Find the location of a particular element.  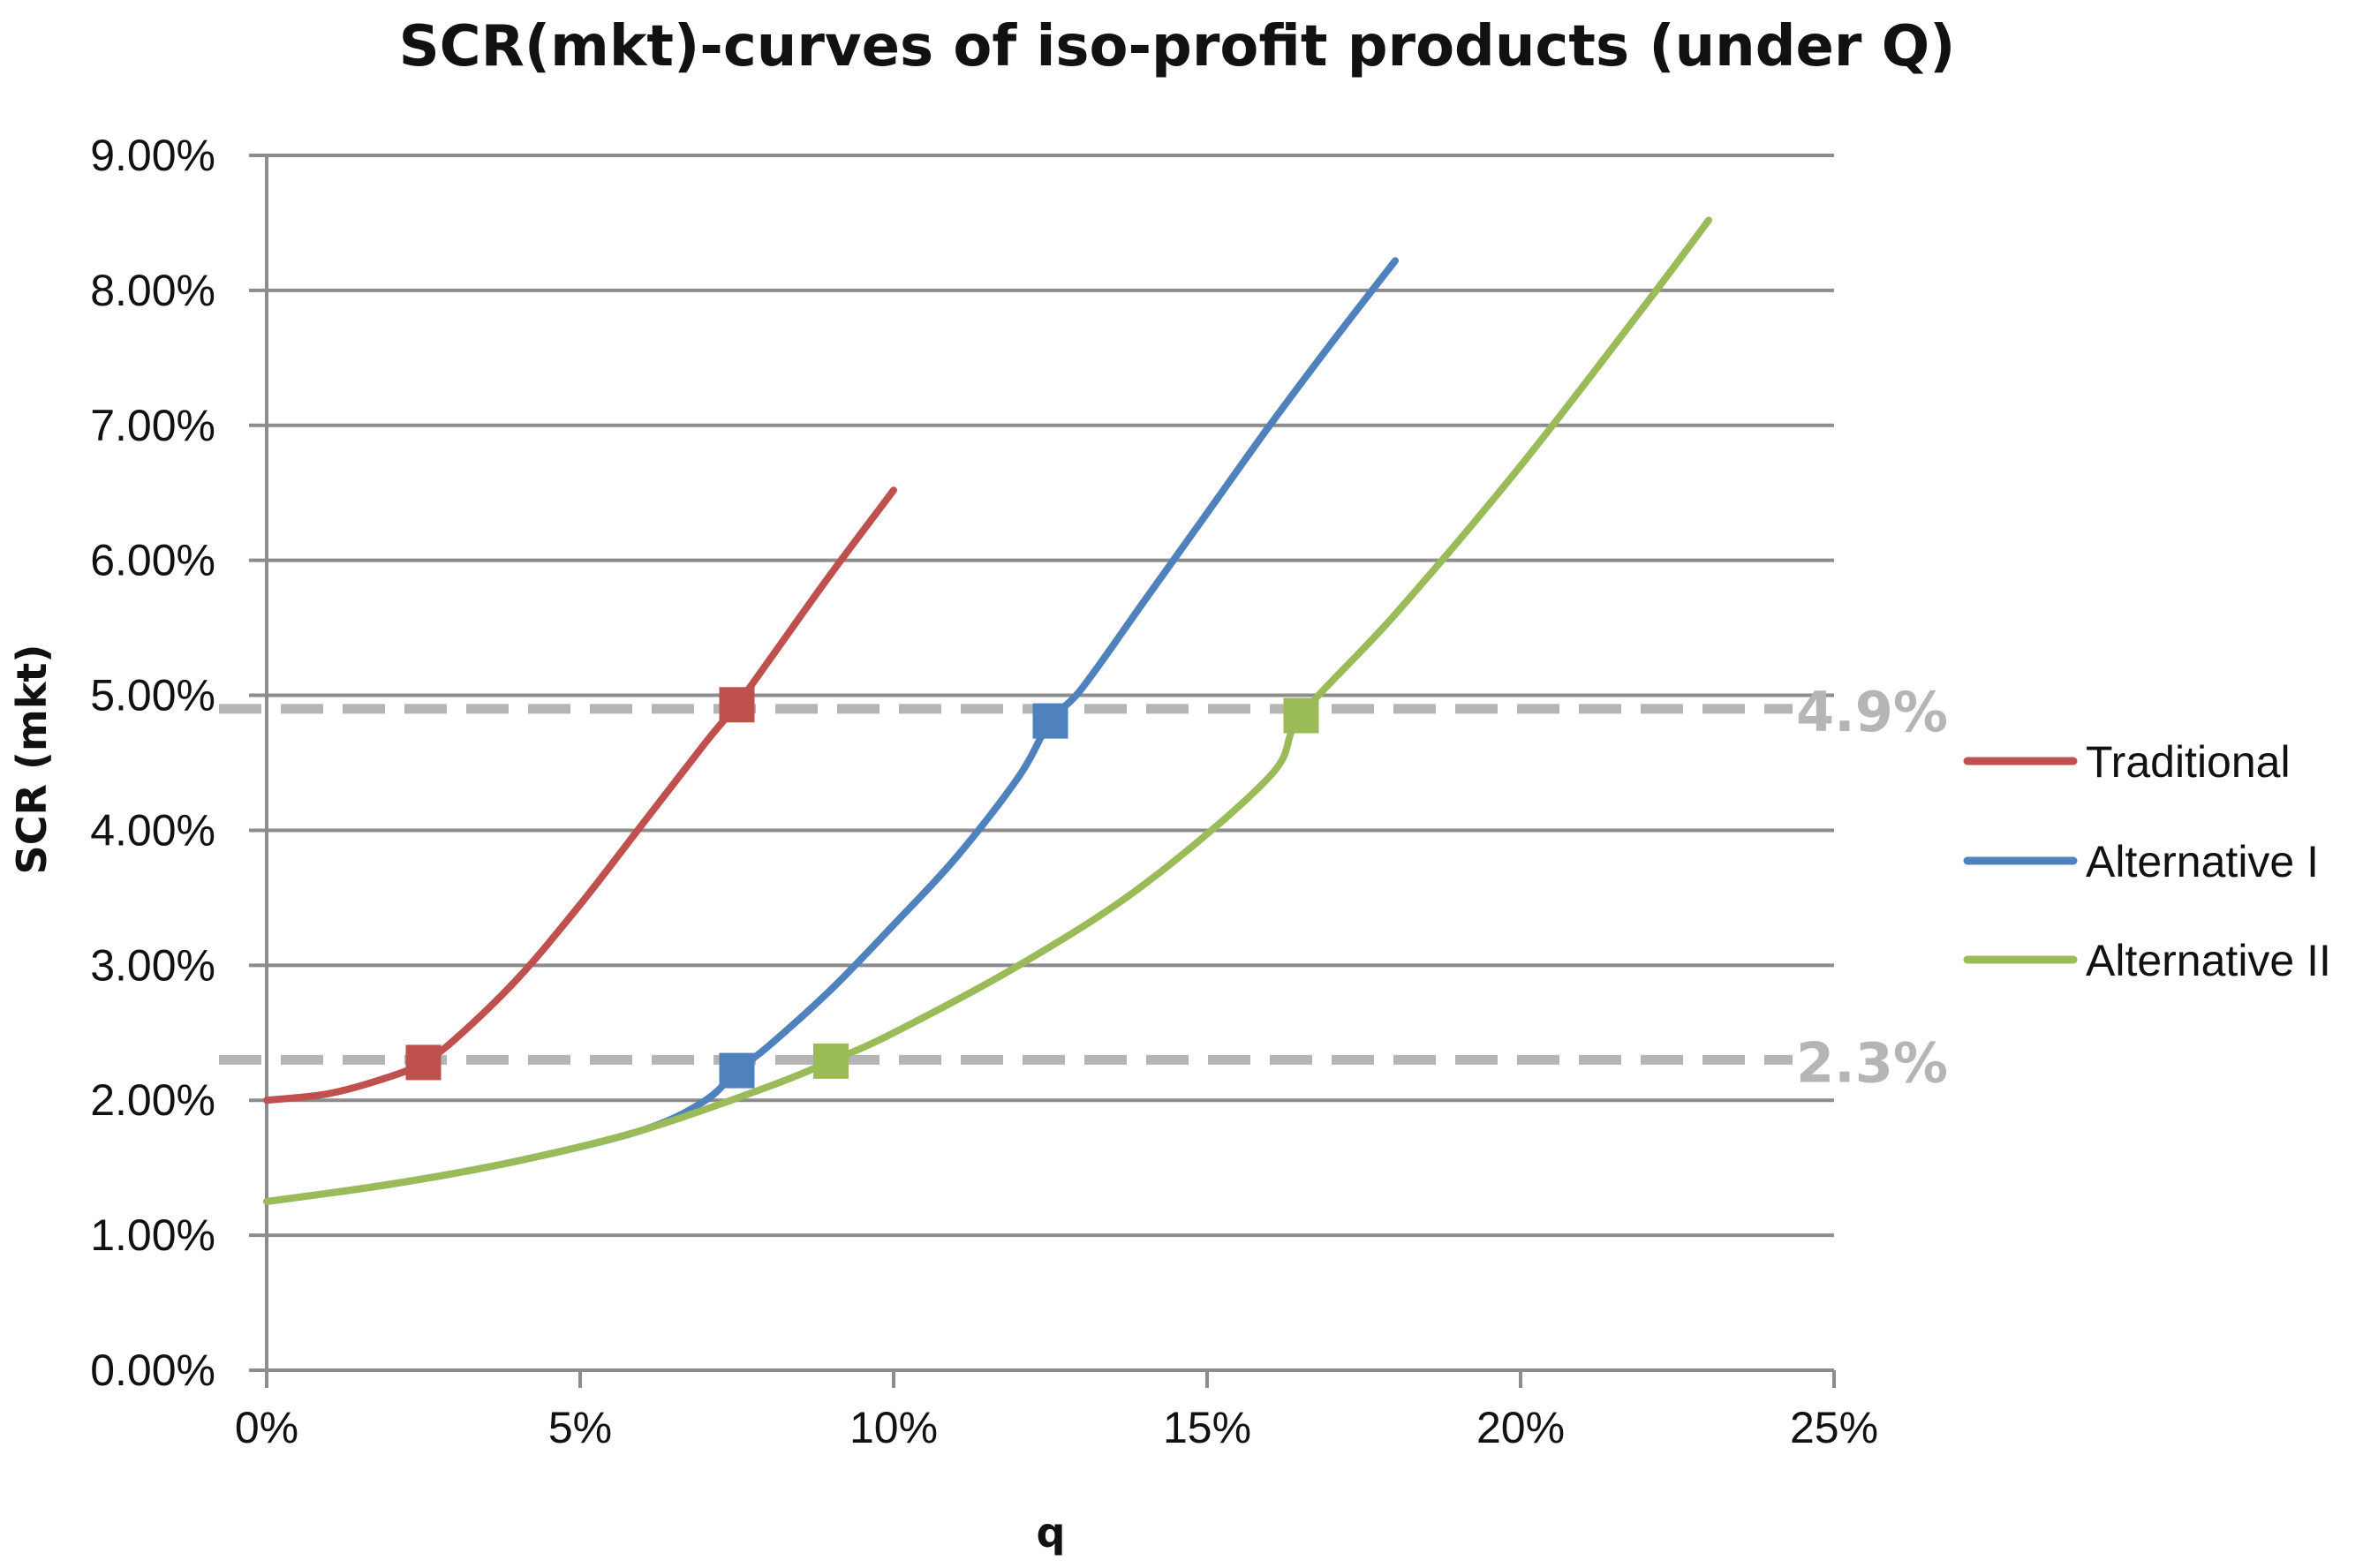

x-tick-label: 10% is located at coordinates (893, 1427).